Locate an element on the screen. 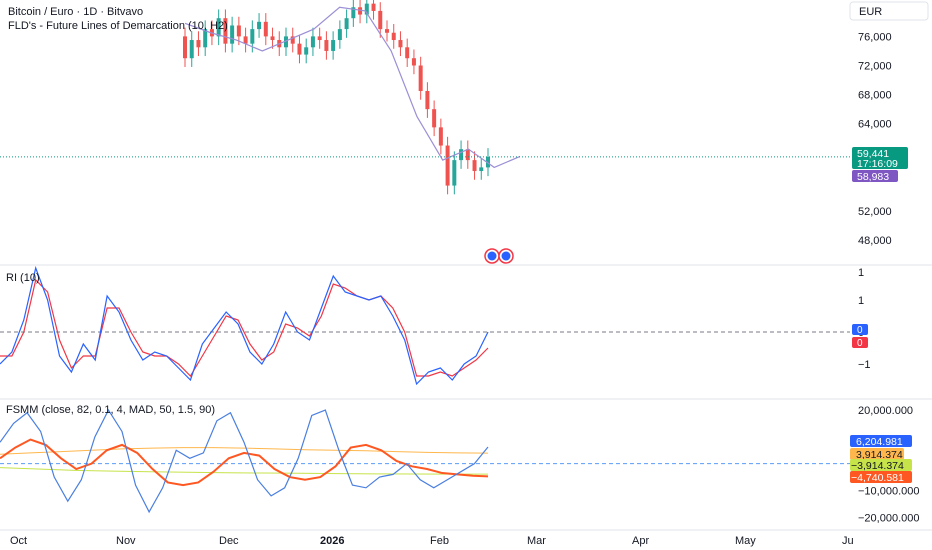 This screenshot has height=550, width=932. rsi-badge-red is located at coordinates (860, 342).